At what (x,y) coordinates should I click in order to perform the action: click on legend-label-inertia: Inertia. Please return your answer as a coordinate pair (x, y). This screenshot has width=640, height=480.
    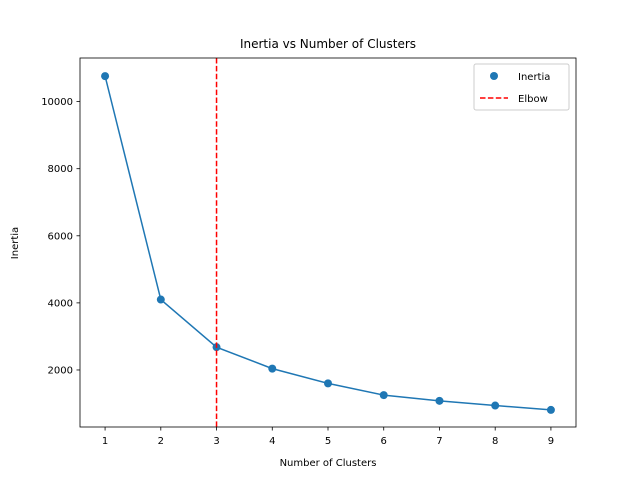
    Looking at the image, I should click on (534, 77).